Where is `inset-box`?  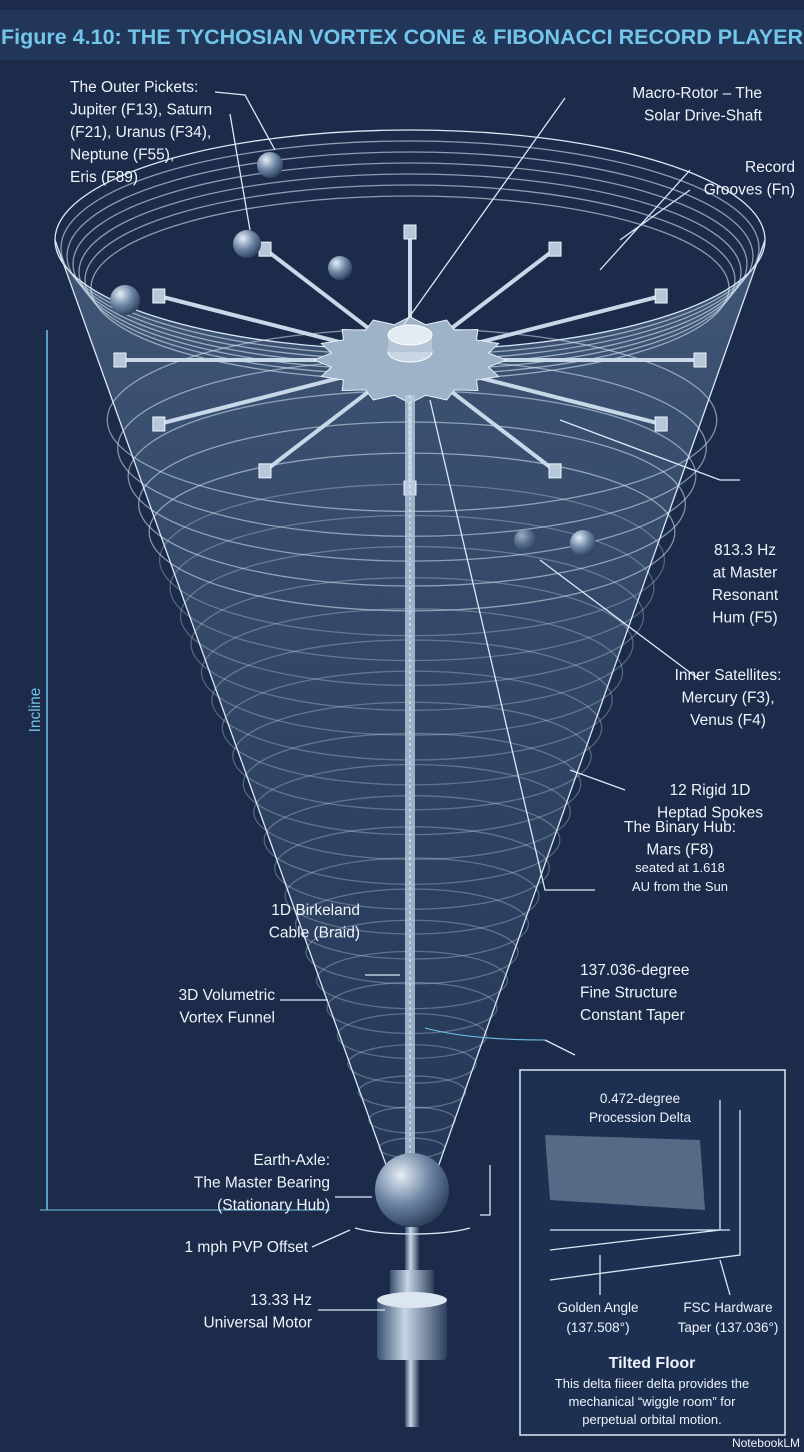
inset-box is located at coordinates (652, 1252).